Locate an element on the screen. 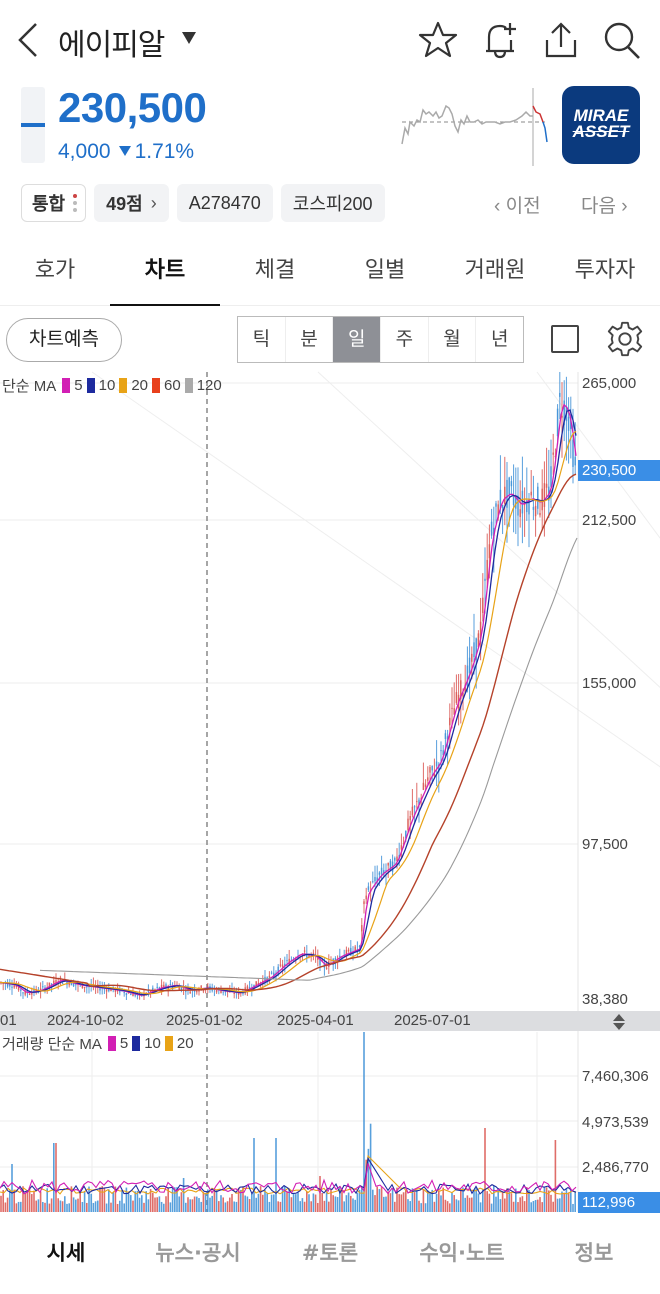 The image size is (660, 1294). current-price-label: 230,500 is located at coordinates (619, 470).